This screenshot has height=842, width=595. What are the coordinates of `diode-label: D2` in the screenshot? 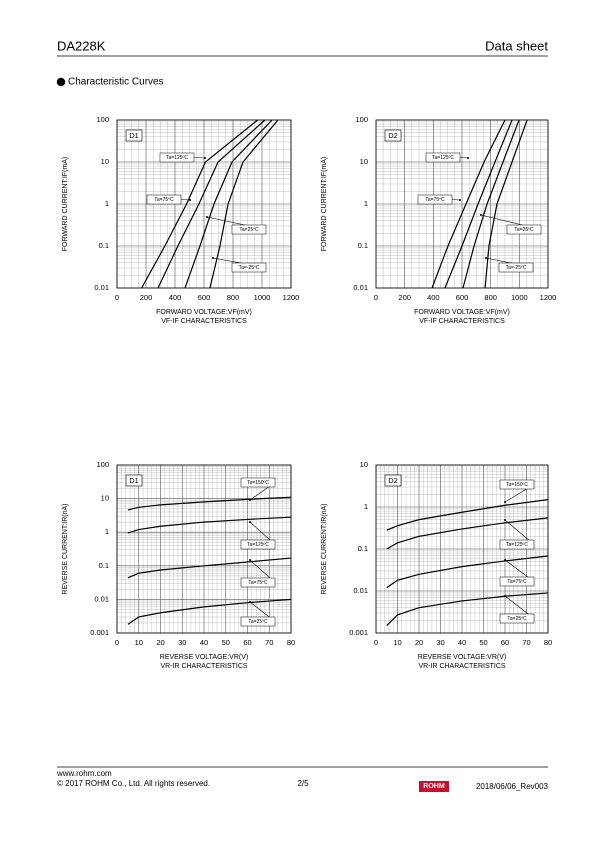 It's located at (393, 480).